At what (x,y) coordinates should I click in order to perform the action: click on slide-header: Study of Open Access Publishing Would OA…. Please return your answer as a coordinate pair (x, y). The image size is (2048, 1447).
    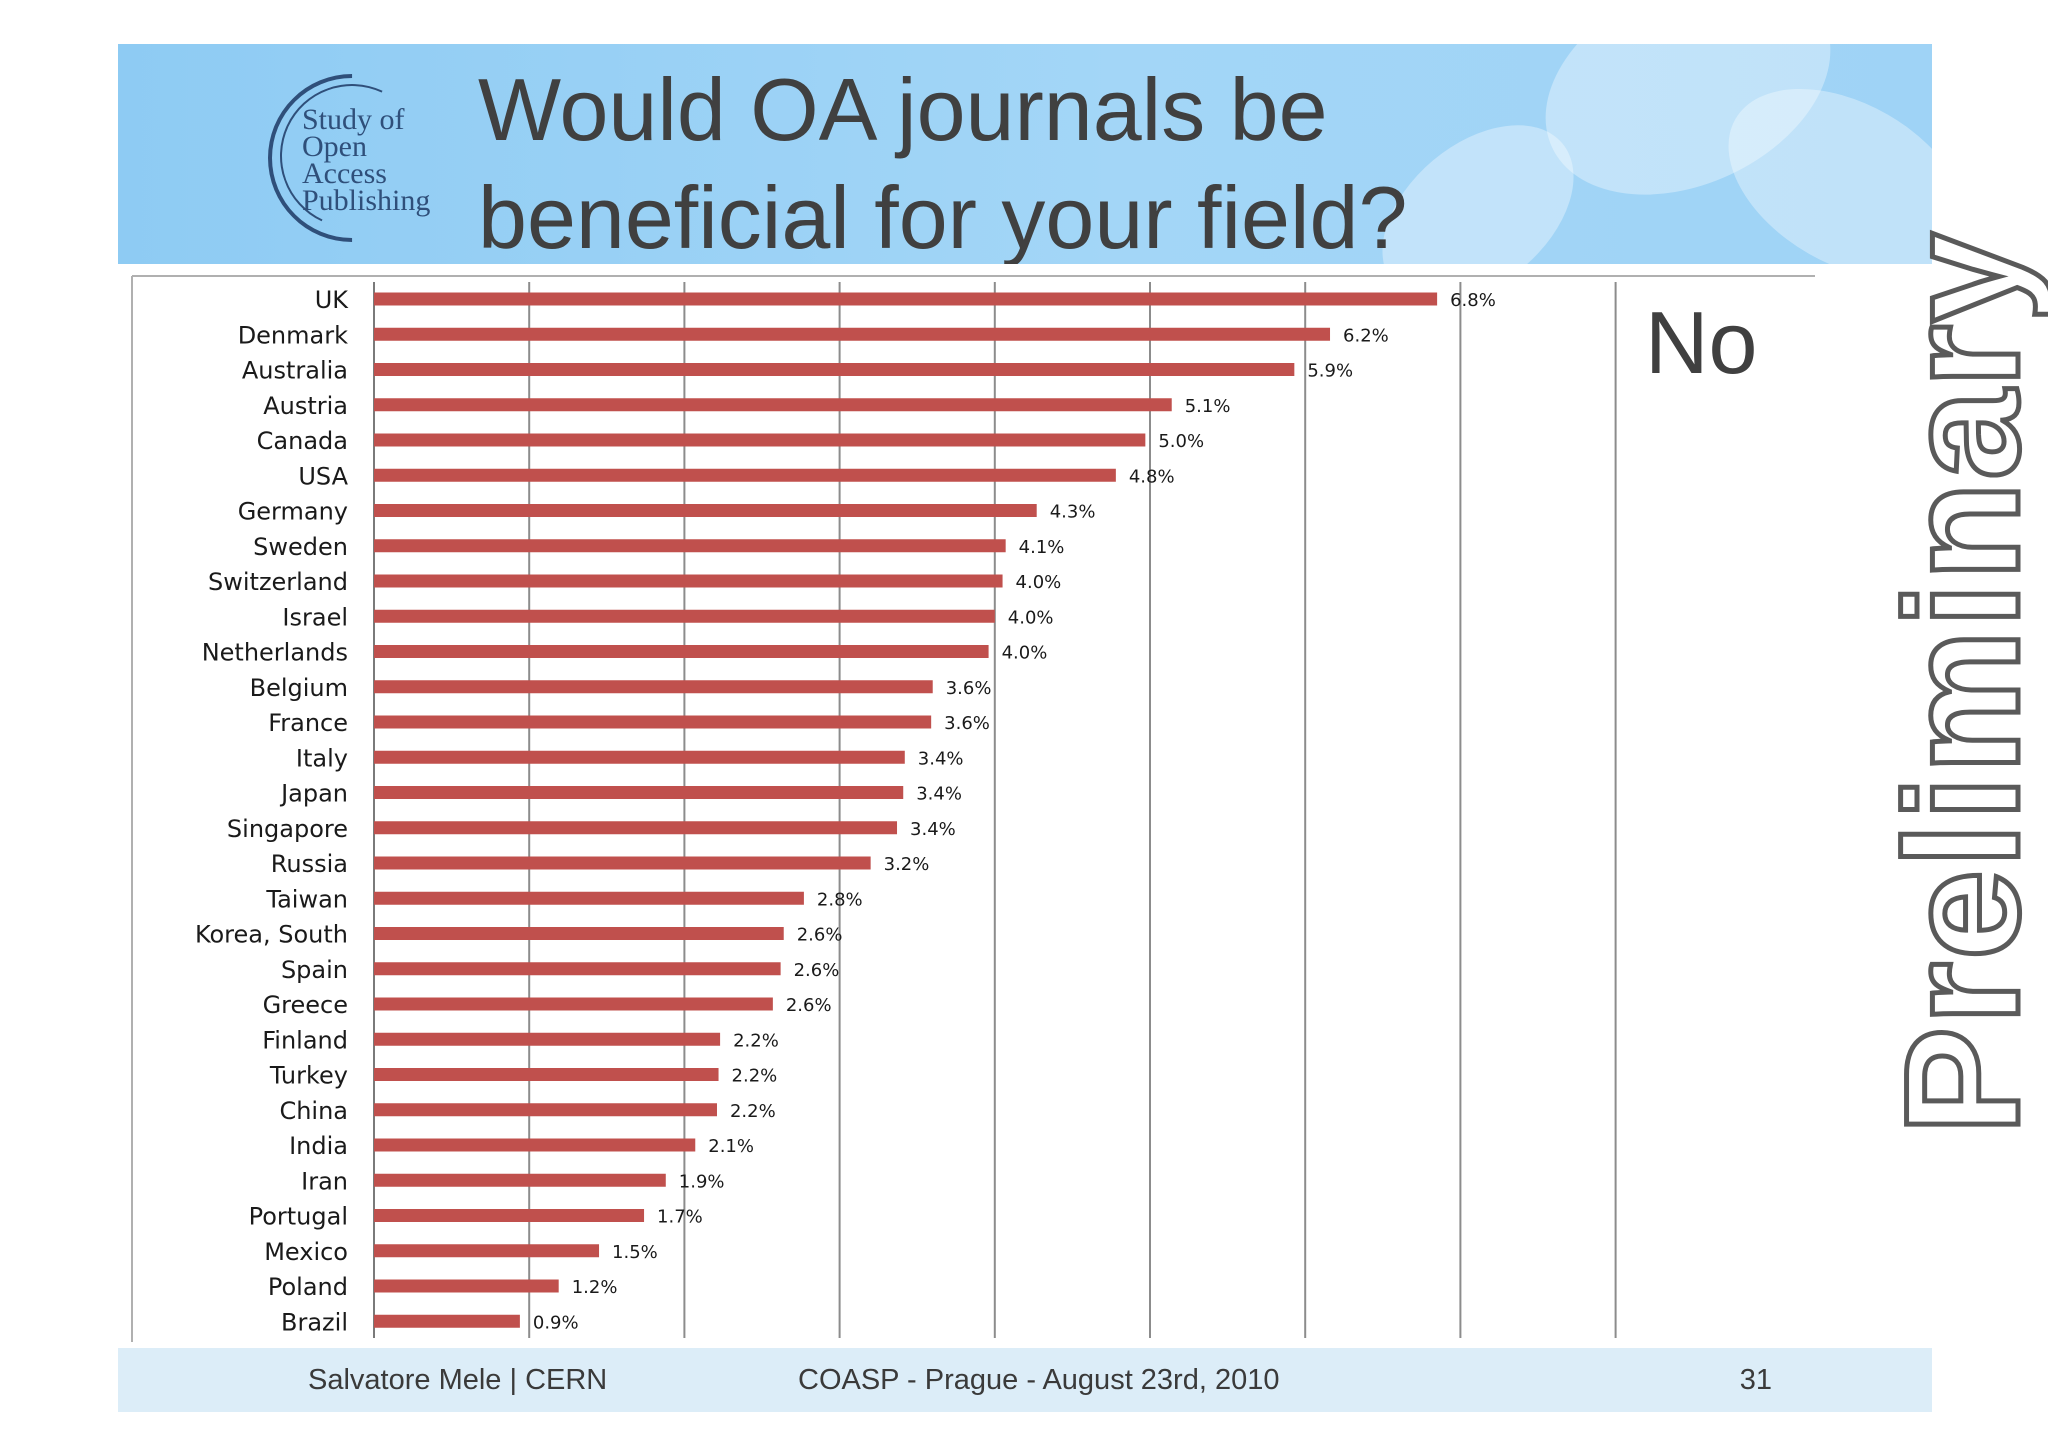
    Looking at the image, I should click on (1025, 154).